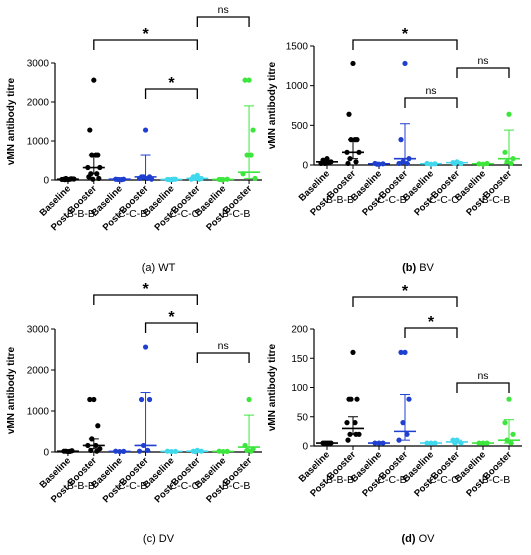 The image size is (531, 555). Describe the element at coordinates (409, 539) in the screenshot. I see `panel-caption-letter: (d)` at that location.